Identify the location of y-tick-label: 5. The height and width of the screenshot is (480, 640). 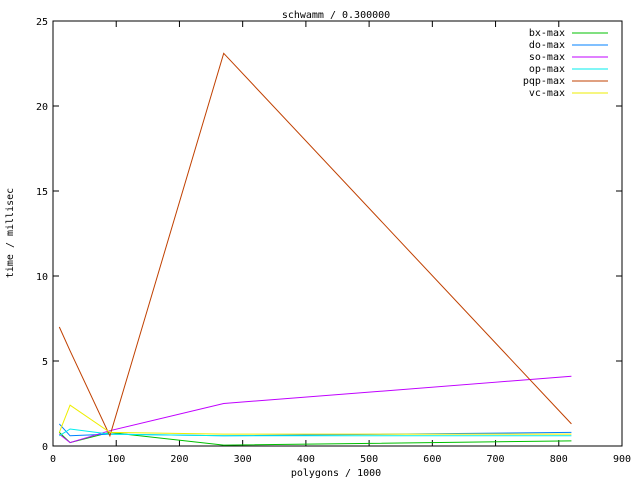
(45, 362).